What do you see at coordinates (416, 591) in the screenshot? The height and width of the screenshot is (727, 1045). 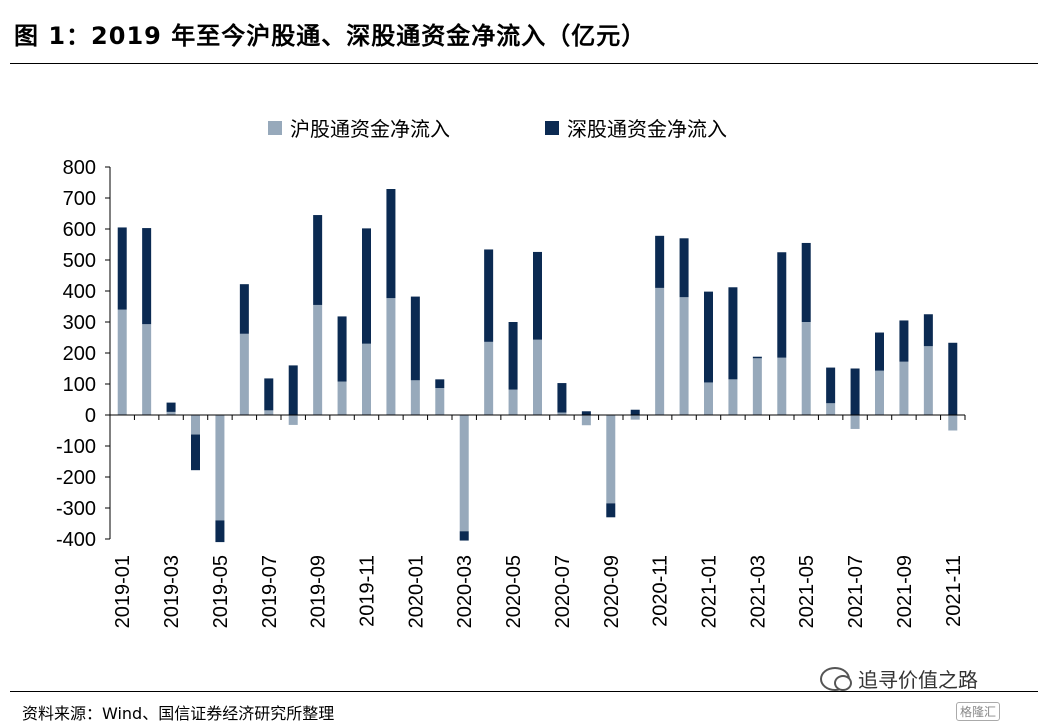 I see `x-tick-label: 2020-01` at bounding box center [416, 591].